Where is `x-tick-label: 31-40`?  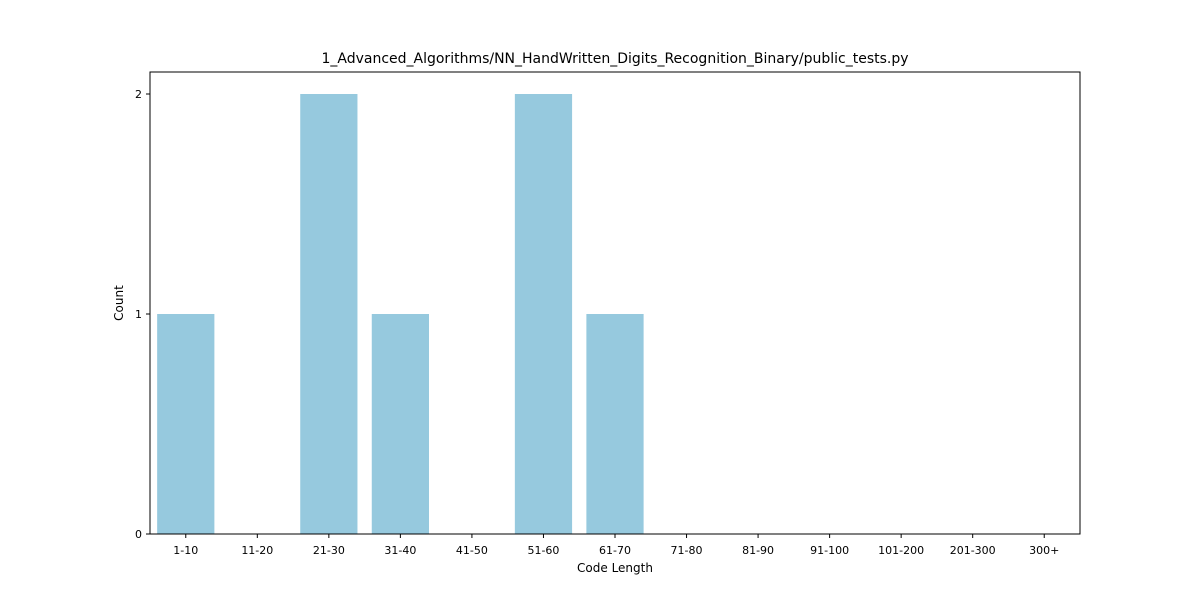
x-tick-label: 31-40 is located at coordinates (400, 550).